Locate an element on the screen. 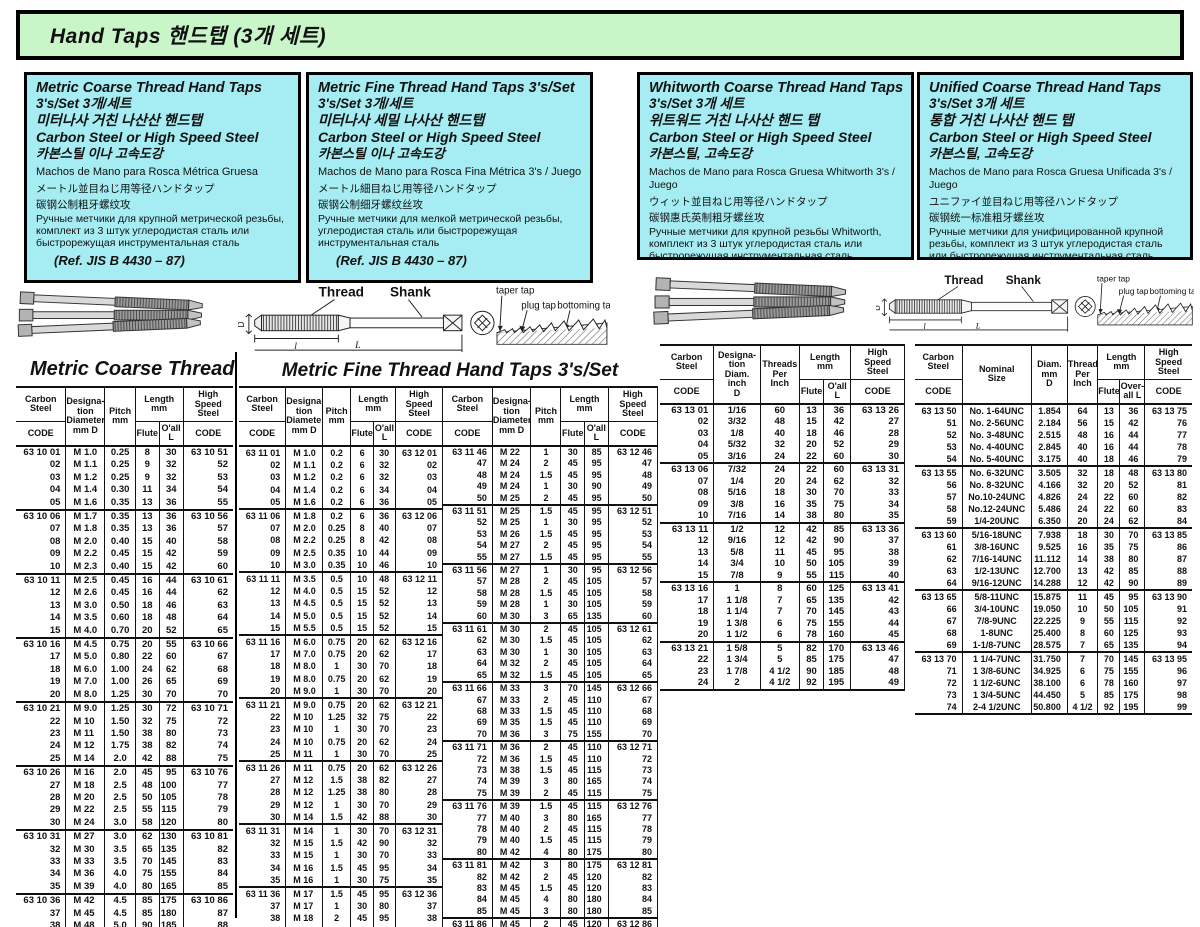 This screenshot has width=1200, height=927. table-cell: M 30 is located at coordinates (512, 641).